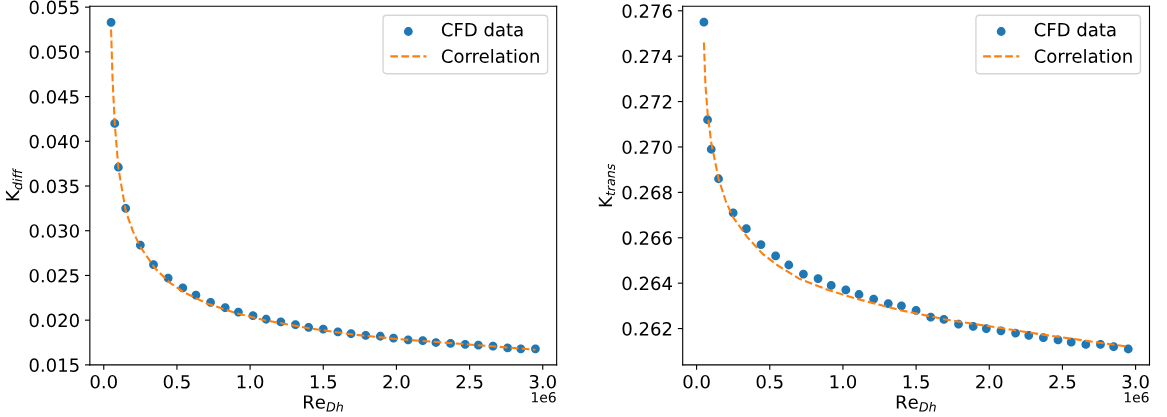 This screenshot has height=417, width=1167. I want to click on y-tick-label: 0.030, so click(54, 231).